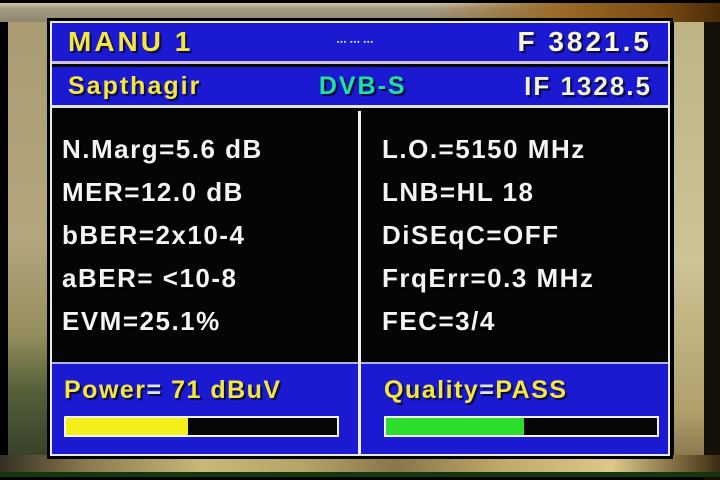 Image resolution: width=720 pixels, height=480 pixels. I want to click on readout-noise-margin: N.Marg=5.6 dB, so click(162, 149).